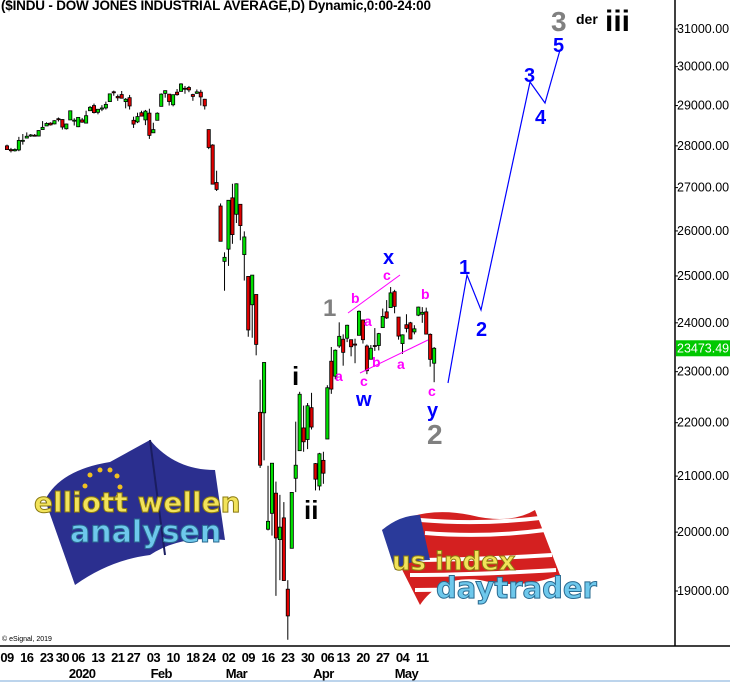 This screenshot has width=730, height=683. What do you see at coordinates (587, 19) in the screenshot?
I see `wave-label-der: der` at bounding box center [587, 19].